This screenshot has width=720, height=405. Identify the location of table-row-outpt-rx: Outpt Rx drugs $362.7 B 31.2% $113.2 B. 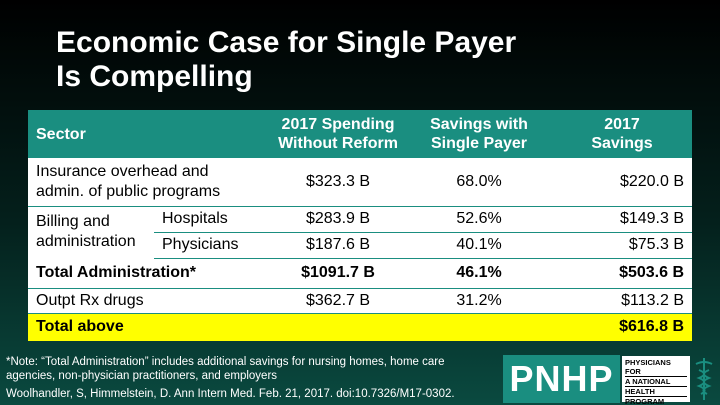
(360, 301).